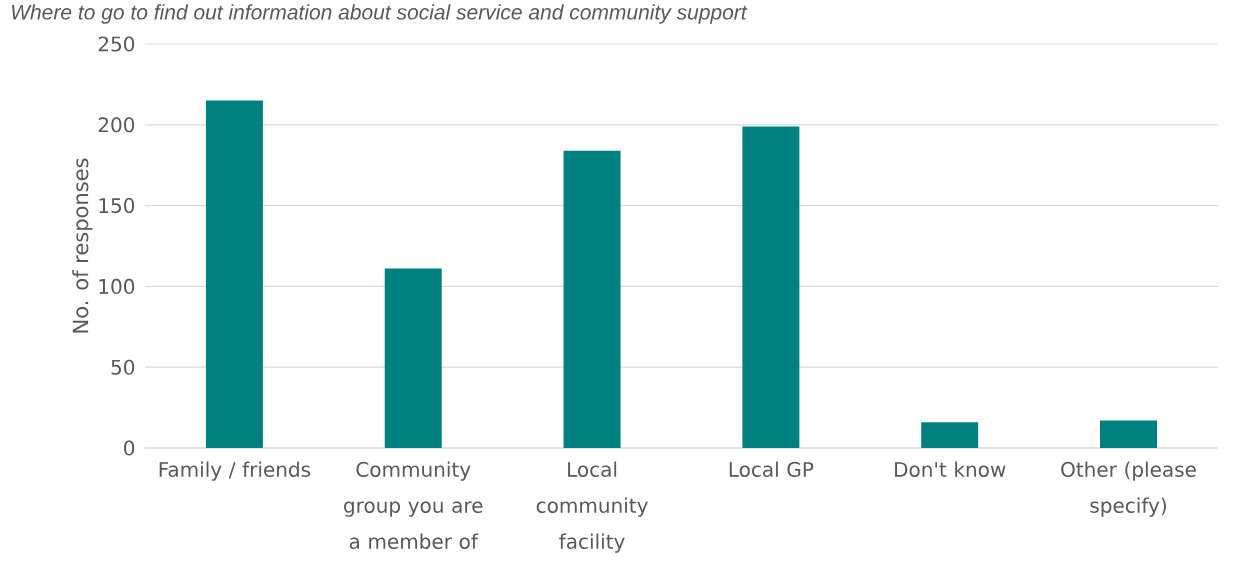 Image resolution: width=1234 pixels, height=581 pixels. What do you see at coordinates (413, 505) in the screenshot?
I see `x-tick-label: Community group you are a member of` at bounding box center [413, 505].